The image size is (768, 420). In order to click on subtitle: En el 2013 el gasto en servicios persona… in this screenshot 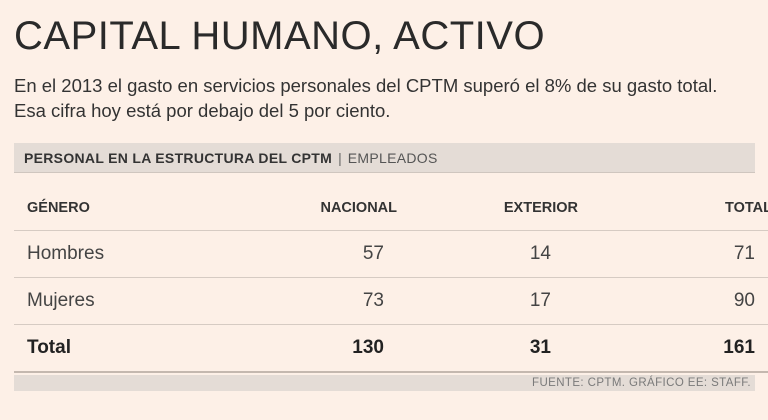, I will do `click(366, 98)`.